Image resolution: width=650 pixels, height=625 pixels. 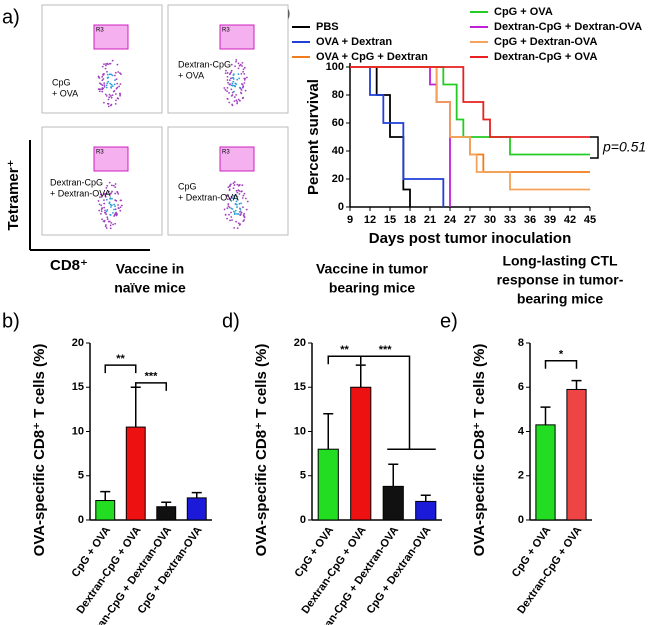 What do you see at coordinates (550, 220) in the screenshot?
I see `x-tick-label: 39` at bounding box center [550, 220].